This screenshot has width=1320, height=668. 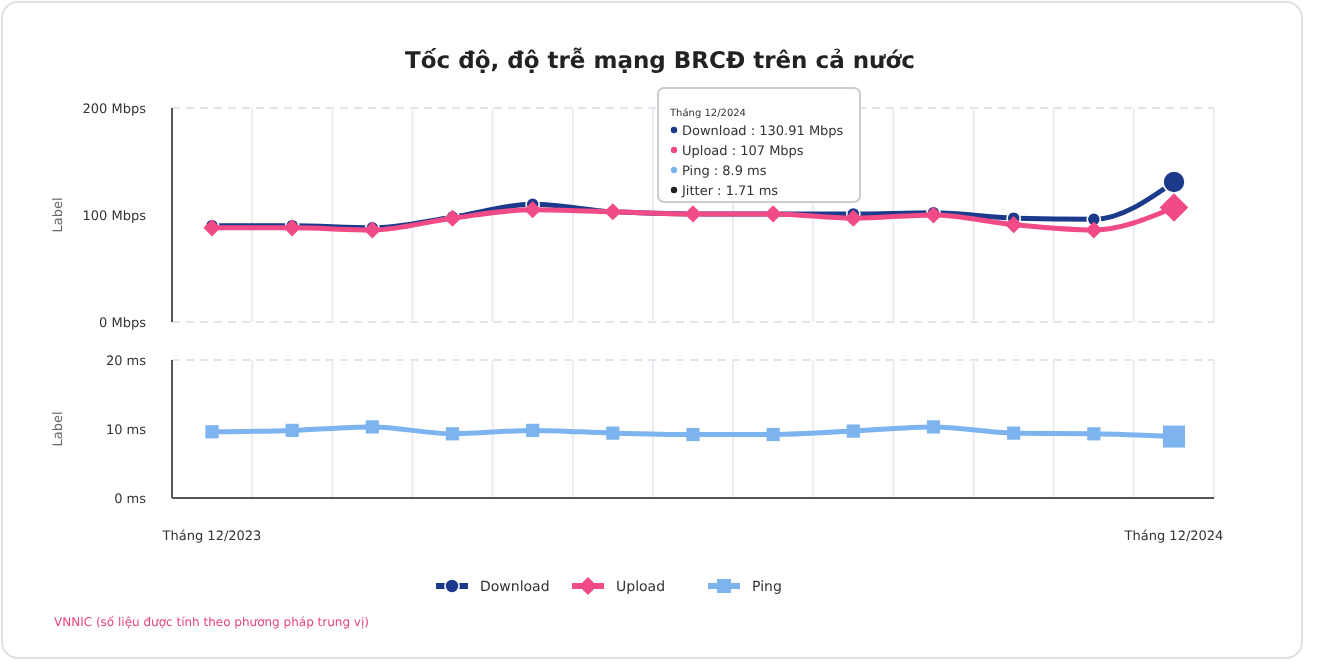 What do you see at coordinates (660, 60) in the screenshot?
I see `chart-title: Tốc độ, độ trễ mạng BRCĐ trên cả nước` at bounding box center [660, 60].